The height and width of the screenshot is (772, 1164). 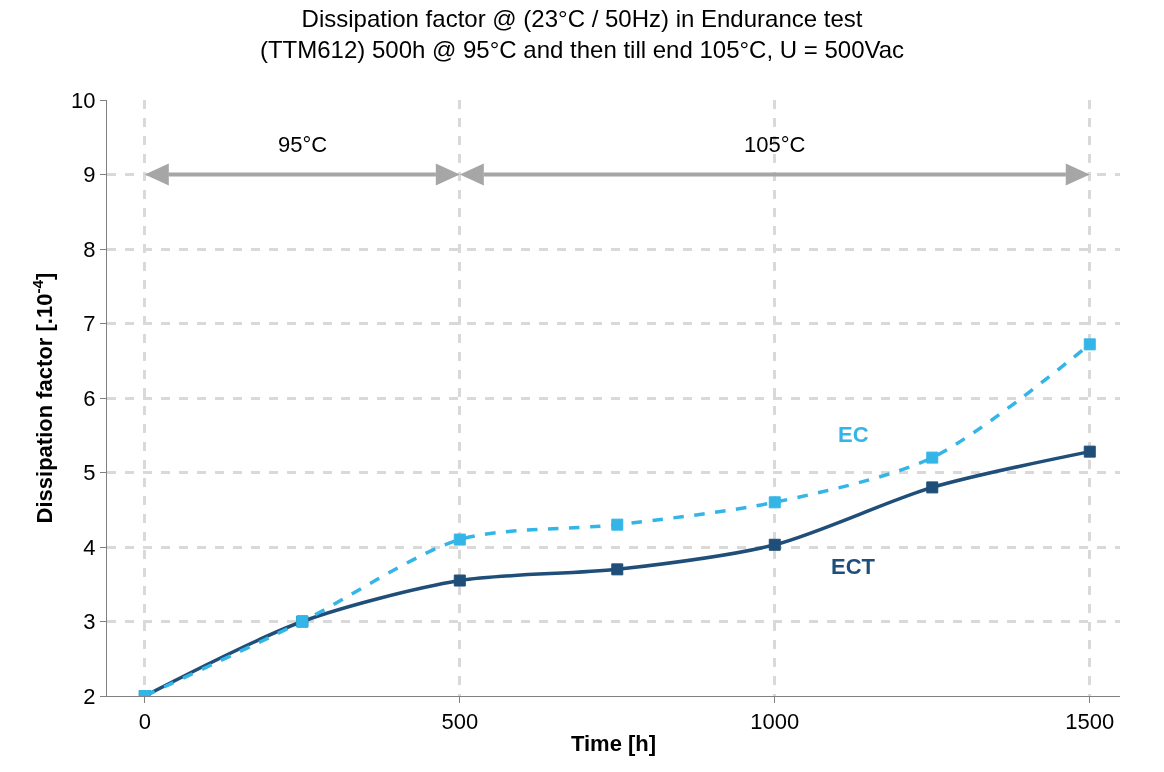 What do you see at coordinates (89, 324) in the screenshot?
I see `y-tick-label: 7` at bounding box center [89, 324].